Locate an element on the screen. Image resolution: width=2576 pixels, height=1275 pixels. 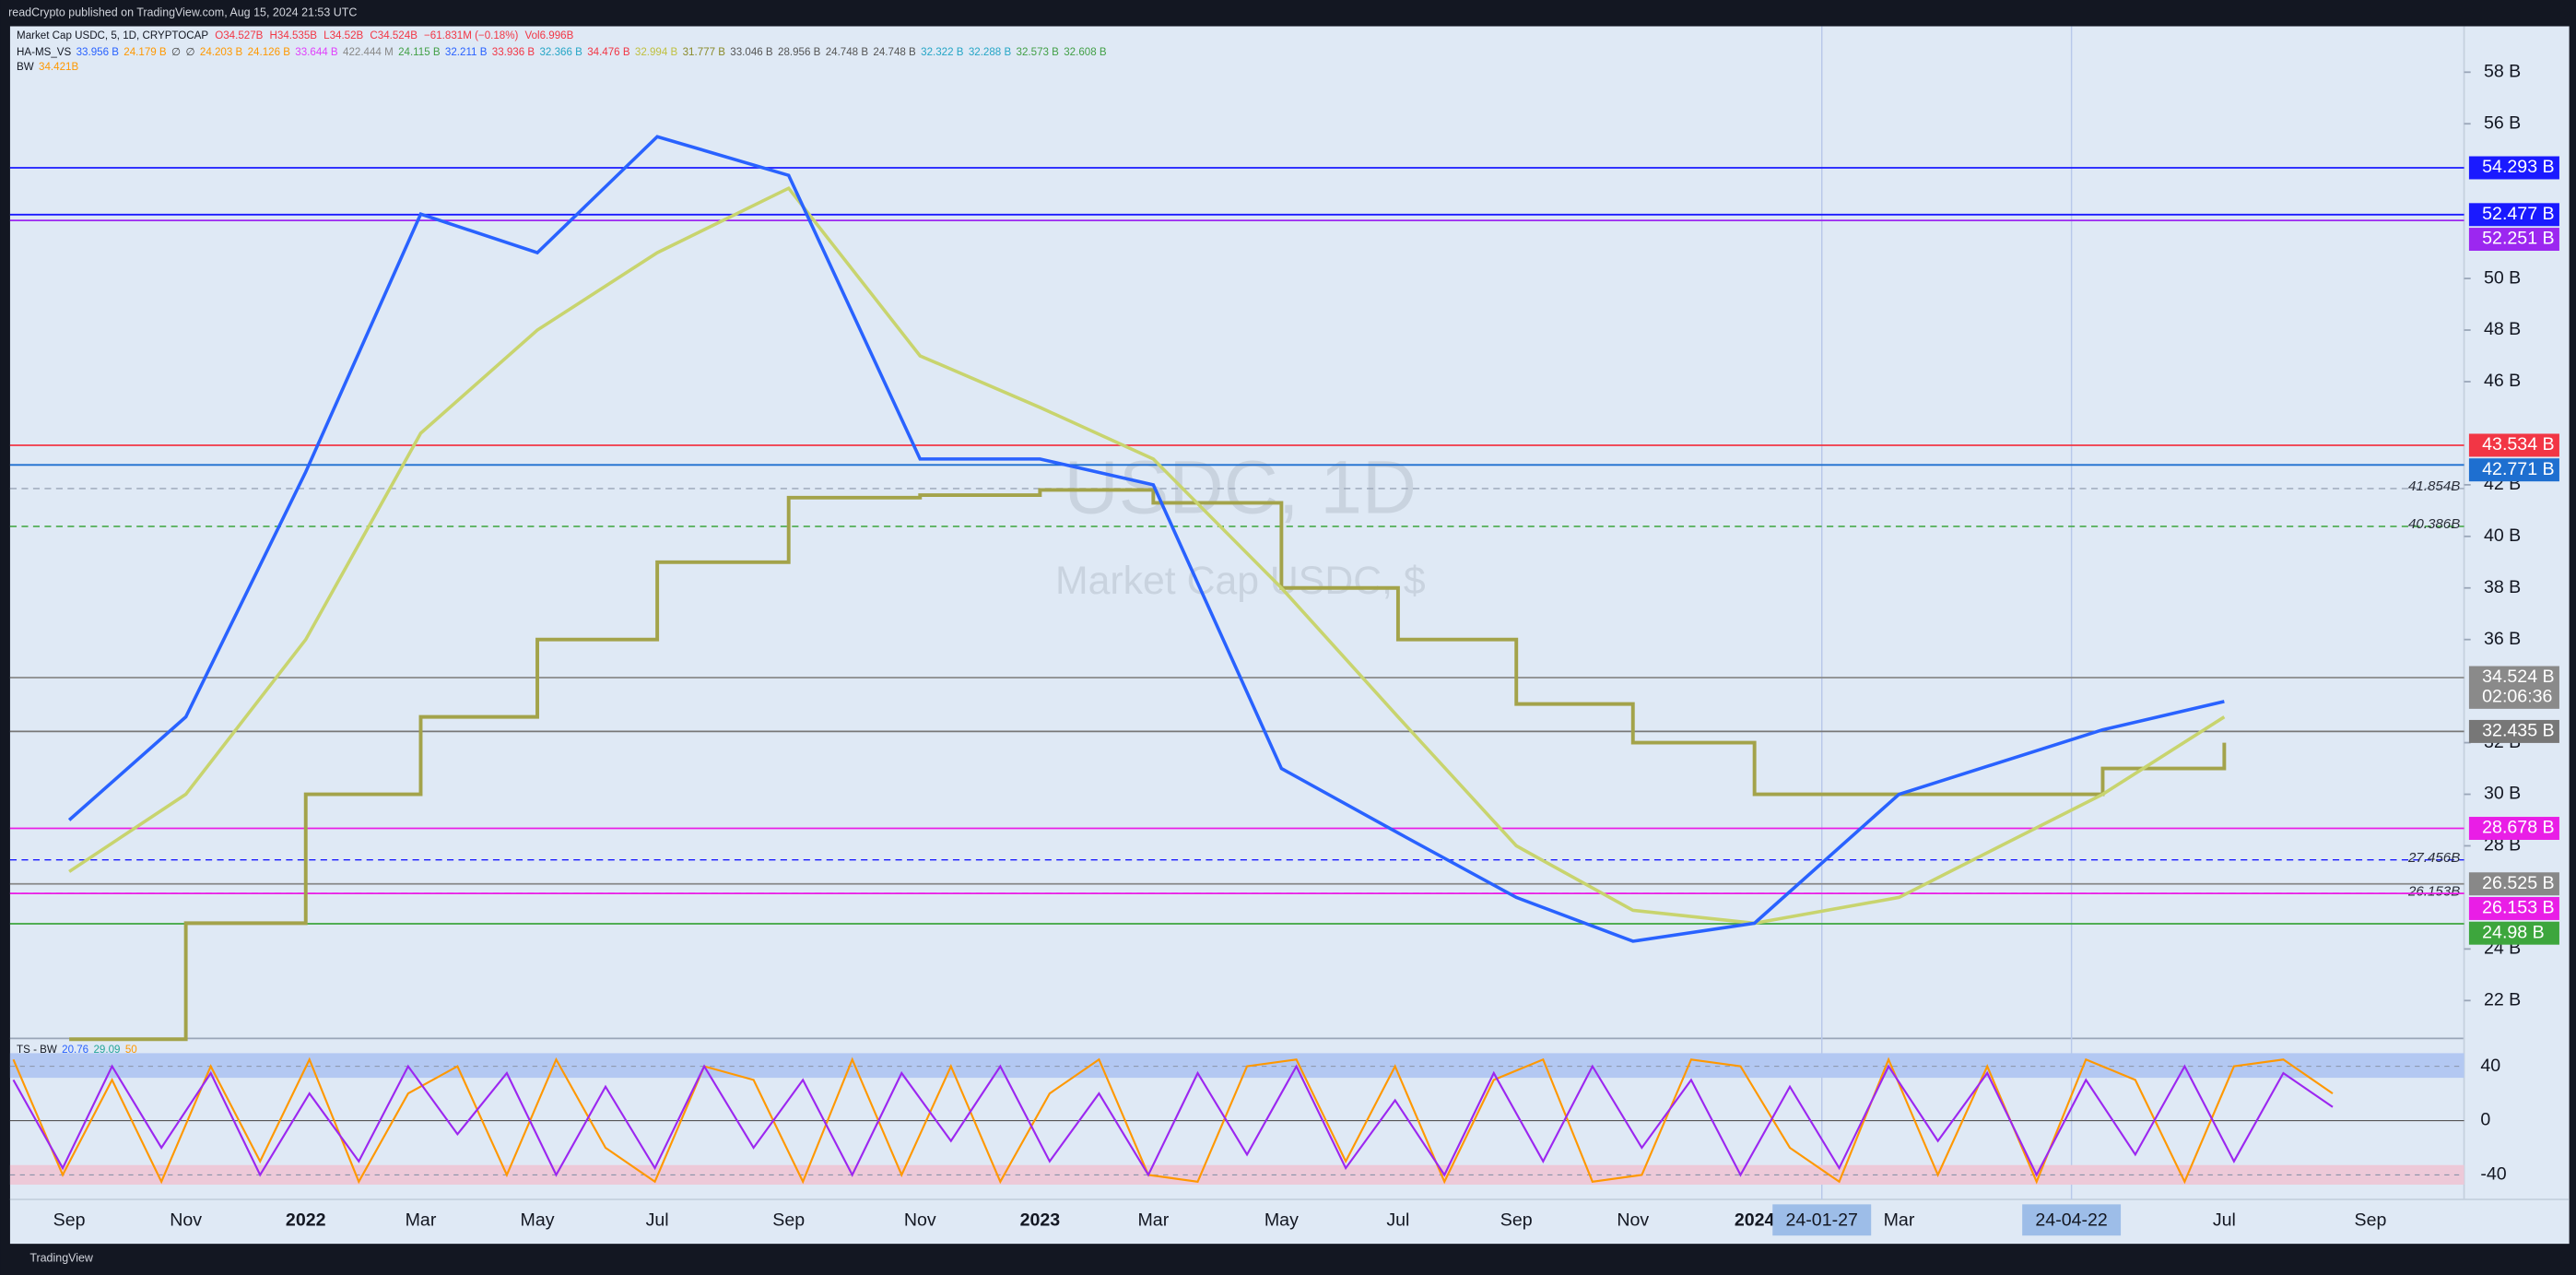
y-tick-label: 30 B is located at coordinates (2502, 794).